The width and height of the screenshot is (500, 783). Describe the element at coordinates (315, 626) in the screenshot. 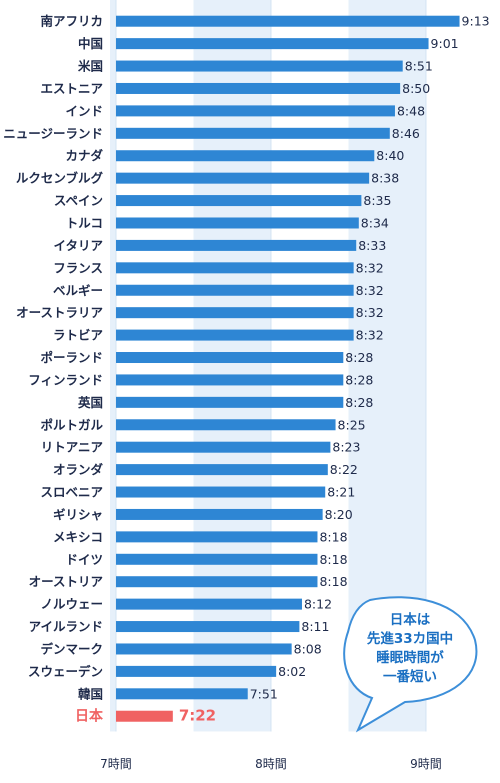

I see `value-label: 8:11` at that location.